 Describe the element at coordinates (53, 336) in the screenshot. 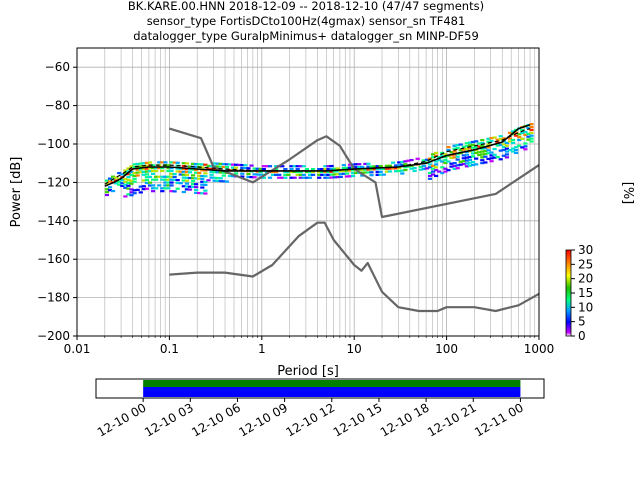

I see `y-tick-label: −200` at that location.